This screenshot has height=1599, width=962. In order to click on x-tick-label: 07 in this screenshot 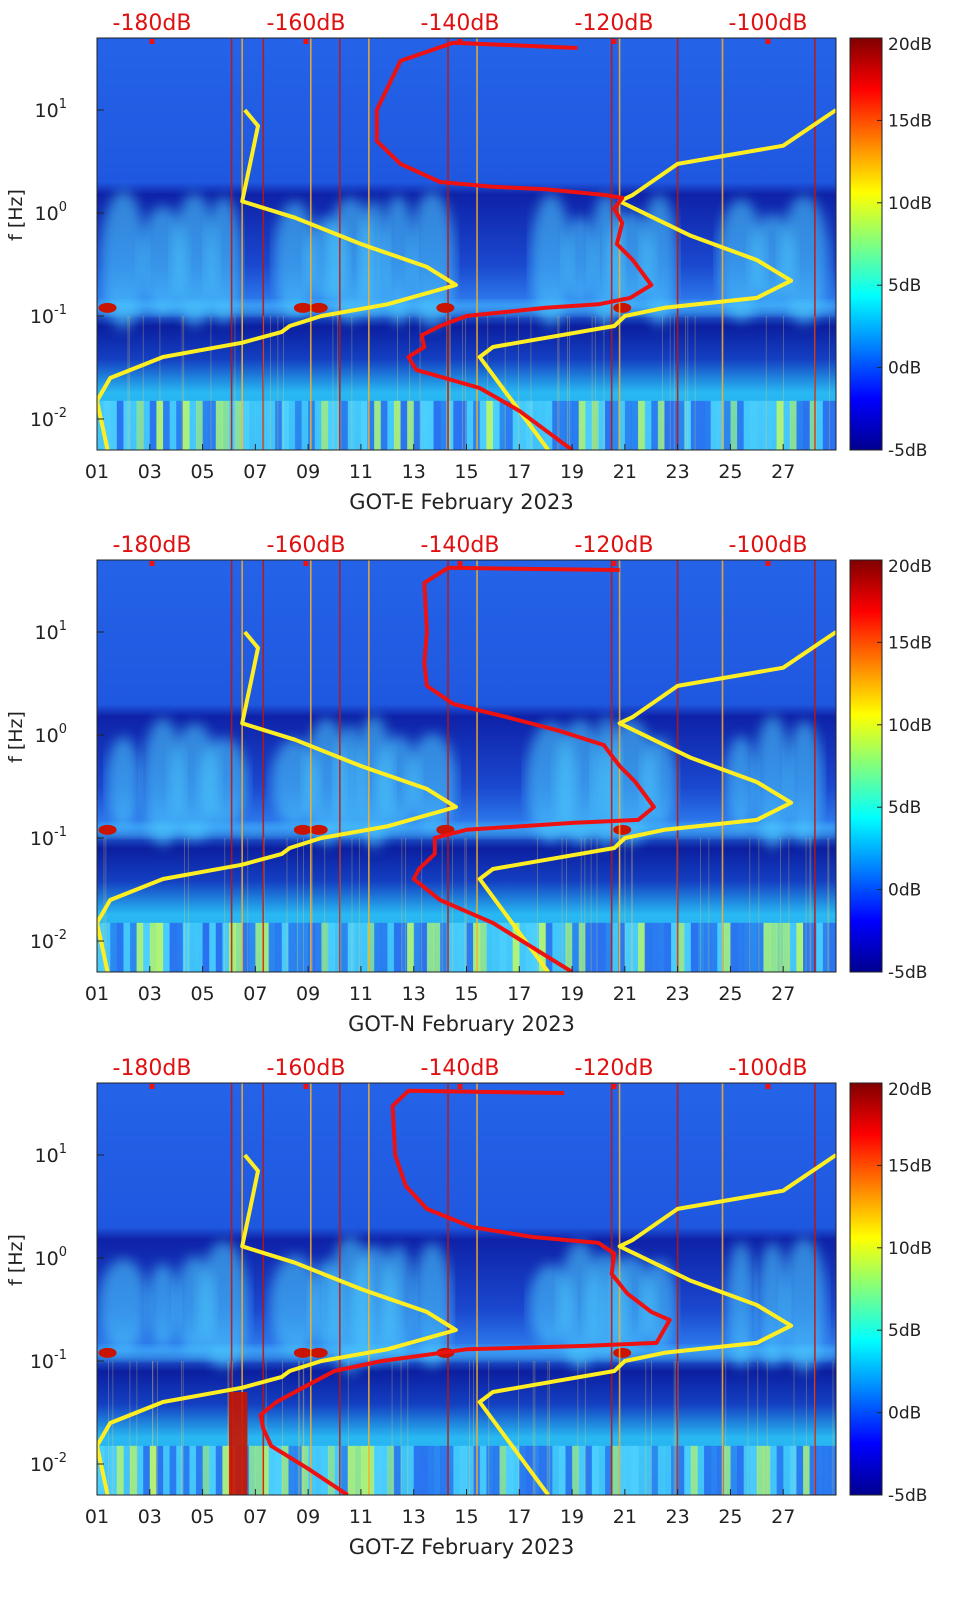, I will do `click(255, 472)`.